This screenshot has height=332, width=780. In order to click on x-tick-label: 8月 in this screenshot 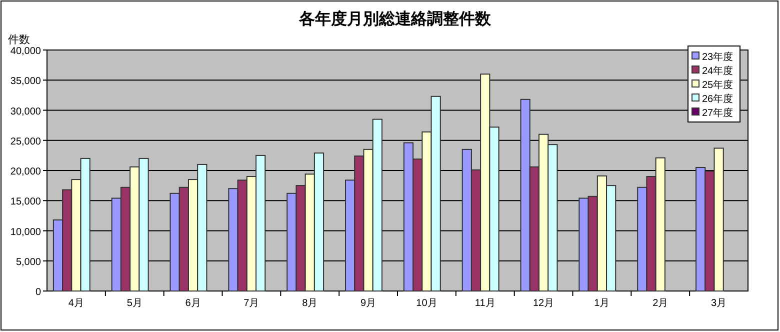, I will do `click(310, 303)`.